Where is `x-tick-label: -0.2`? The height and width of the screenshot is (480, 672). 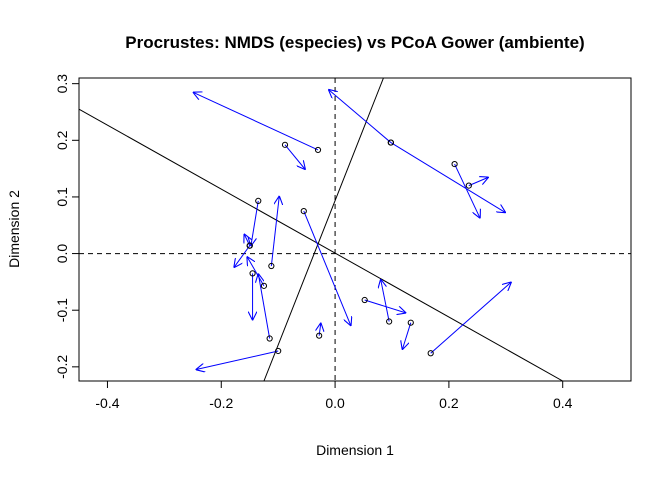
x-tick-label: -0.2 is located at coordinates (221, 403).